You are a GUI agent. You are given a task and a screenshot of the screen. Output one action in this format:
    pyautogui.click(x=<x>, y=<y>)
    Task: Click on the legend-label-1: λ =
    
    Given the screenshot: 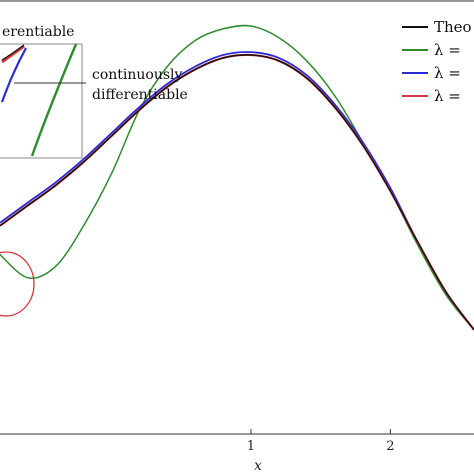 What is the action you would take?
    pyautogui.click(x=447, y=50)
    